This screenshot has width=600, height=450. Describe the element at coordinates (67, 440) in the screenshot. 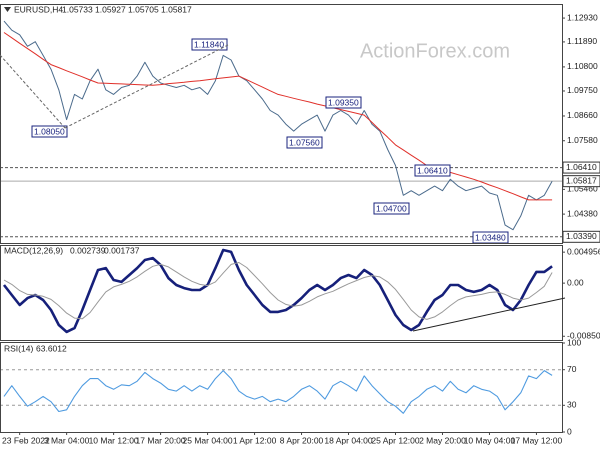

I see `x-tick-label: 3 Mar 04:00` at that location.